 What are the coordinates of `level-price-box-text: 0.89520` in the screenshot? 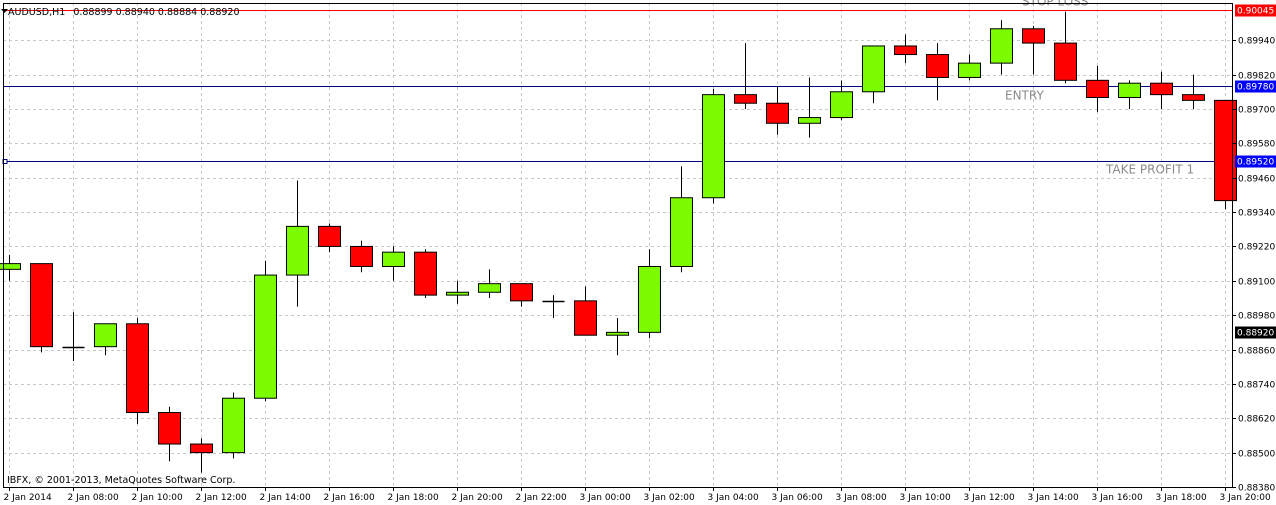 It's located at (1255, 163).